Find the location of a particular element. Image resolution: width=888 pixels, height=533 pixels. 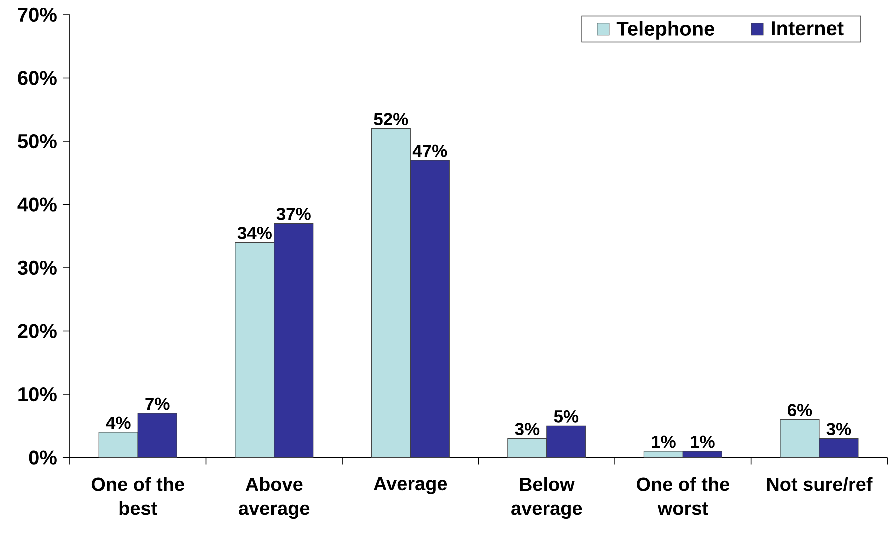

data-label: 37% is located at coordinates (293, 214).